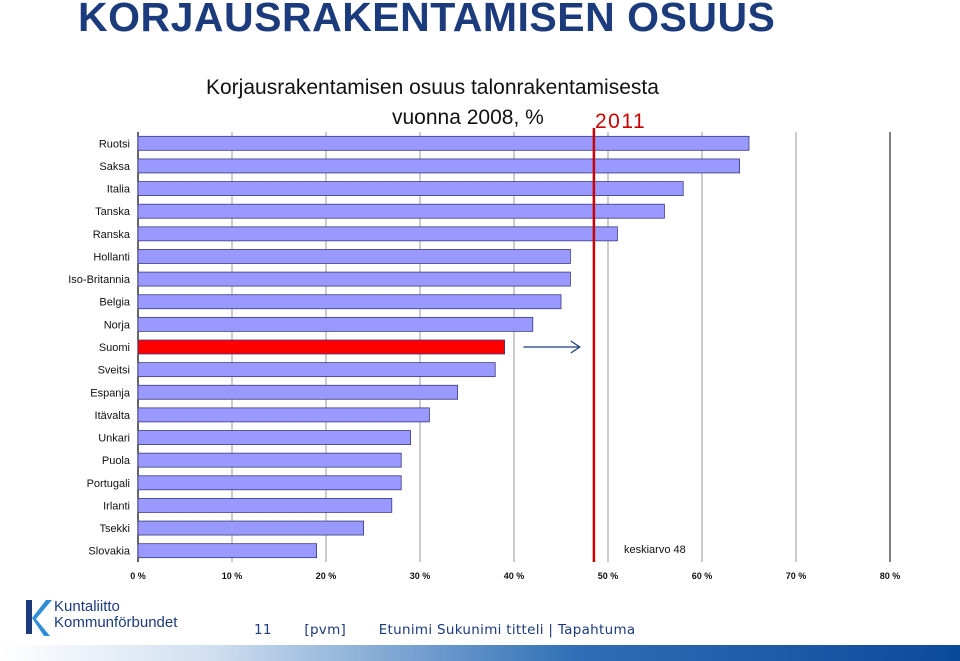 This screenshot has width=960, height=661. I want to click on x-tick-label: 60 %, so click(702, 576).